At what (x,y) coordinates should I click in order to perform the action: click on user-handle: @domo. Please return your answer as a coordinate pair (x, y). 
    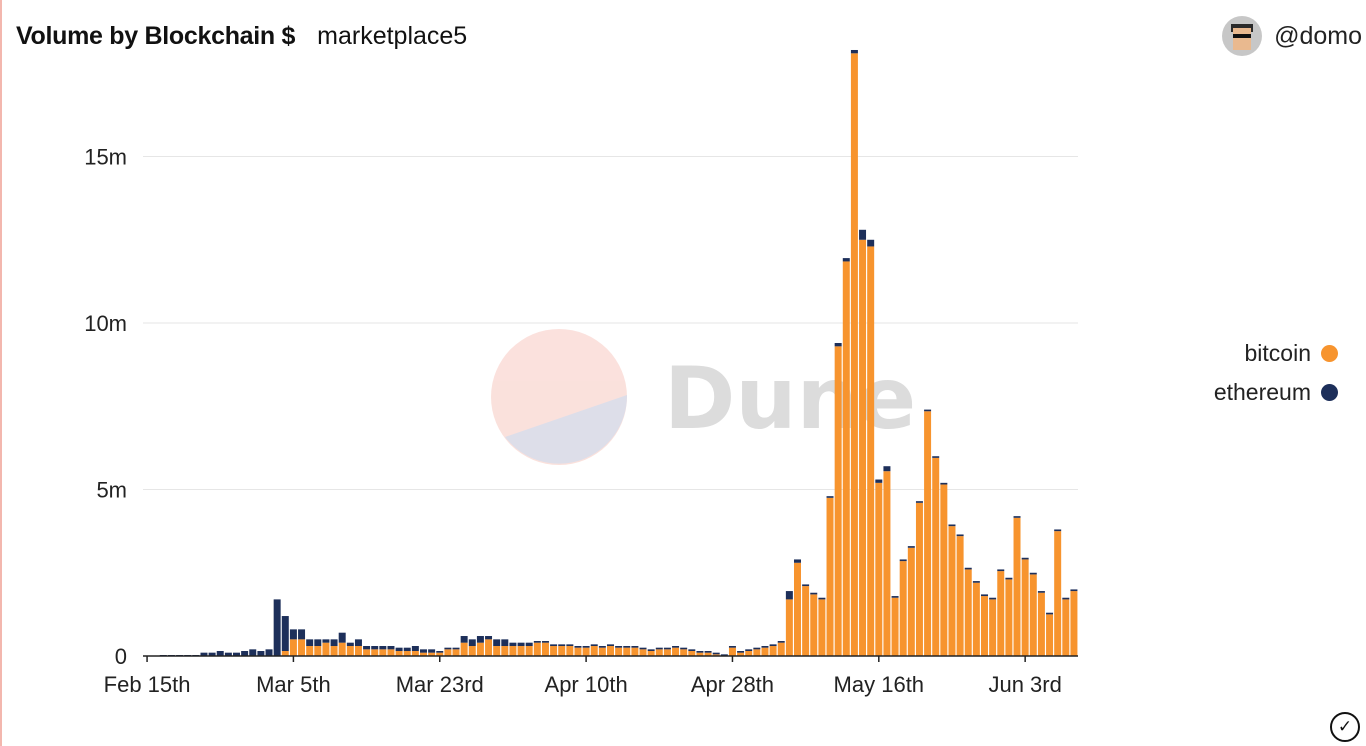
    Looking at the image, I should click on (1318, 35).